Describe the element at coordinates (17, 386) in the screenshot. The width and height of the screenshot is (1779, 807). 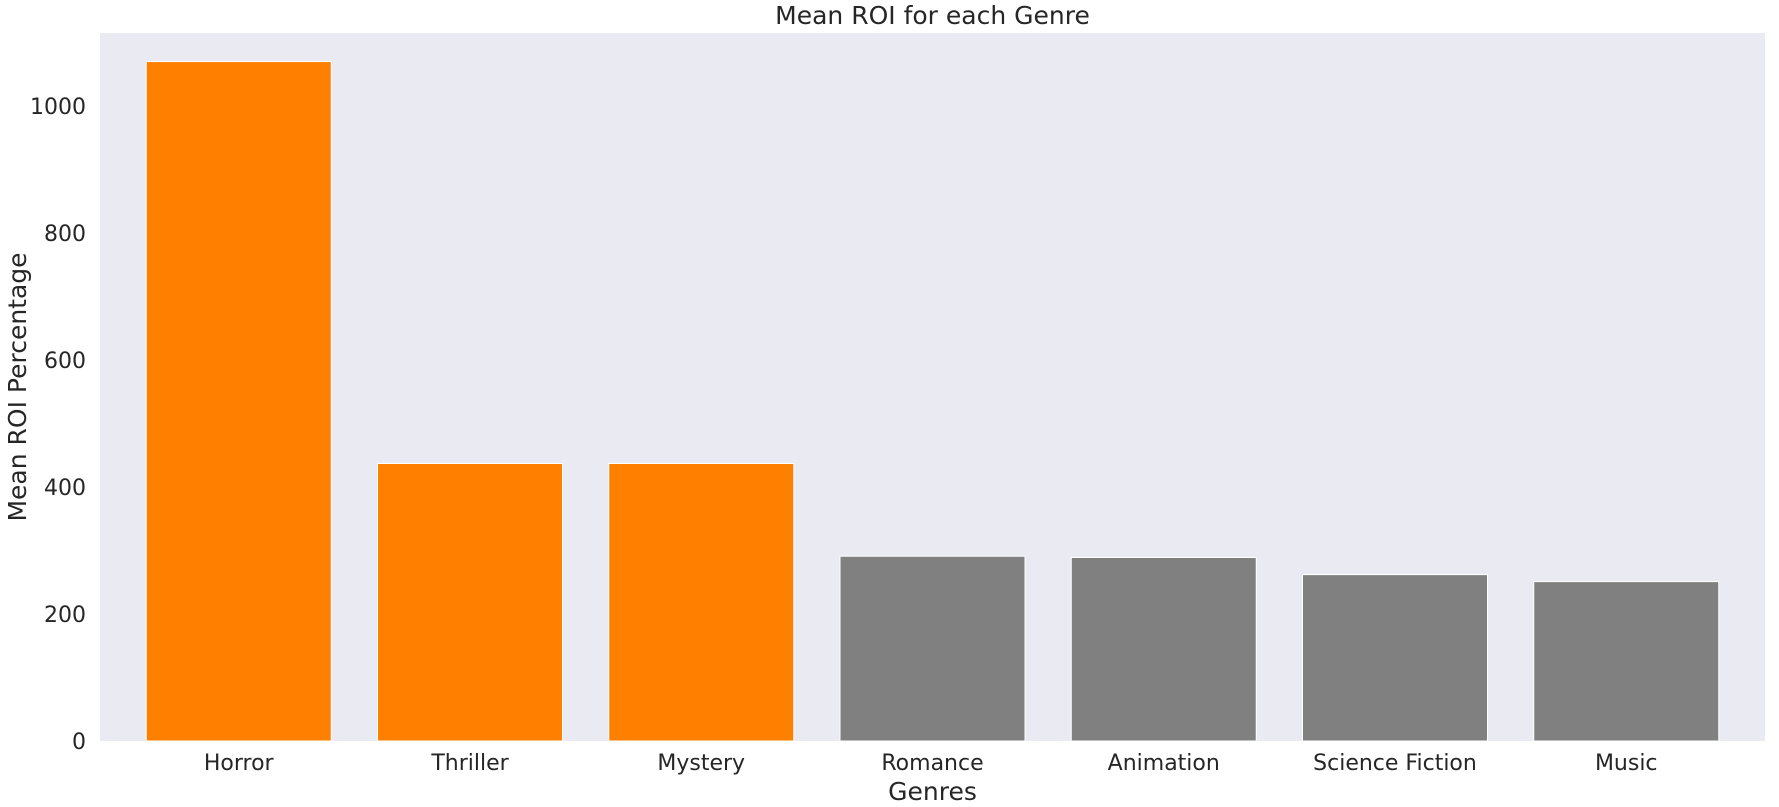
I see `y-axis-label: Mean ROI Percentage` at that location.